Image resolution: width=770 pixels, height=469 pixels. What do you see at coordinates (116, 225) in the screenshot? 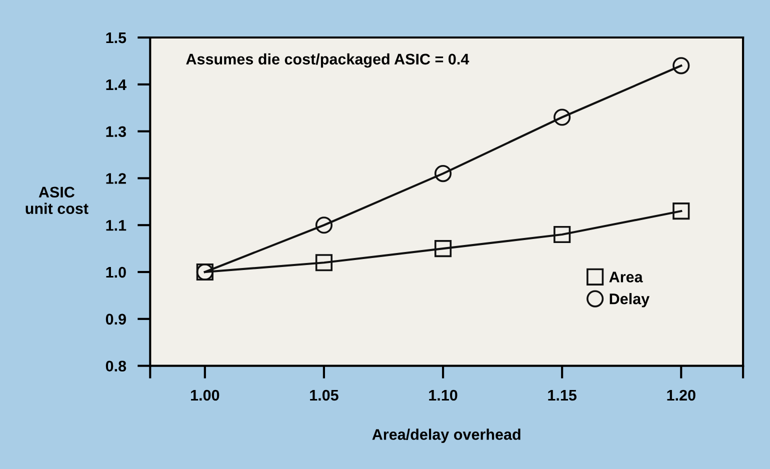
I see `y-tick-label: 1.1` at bounding box center [116, 225].